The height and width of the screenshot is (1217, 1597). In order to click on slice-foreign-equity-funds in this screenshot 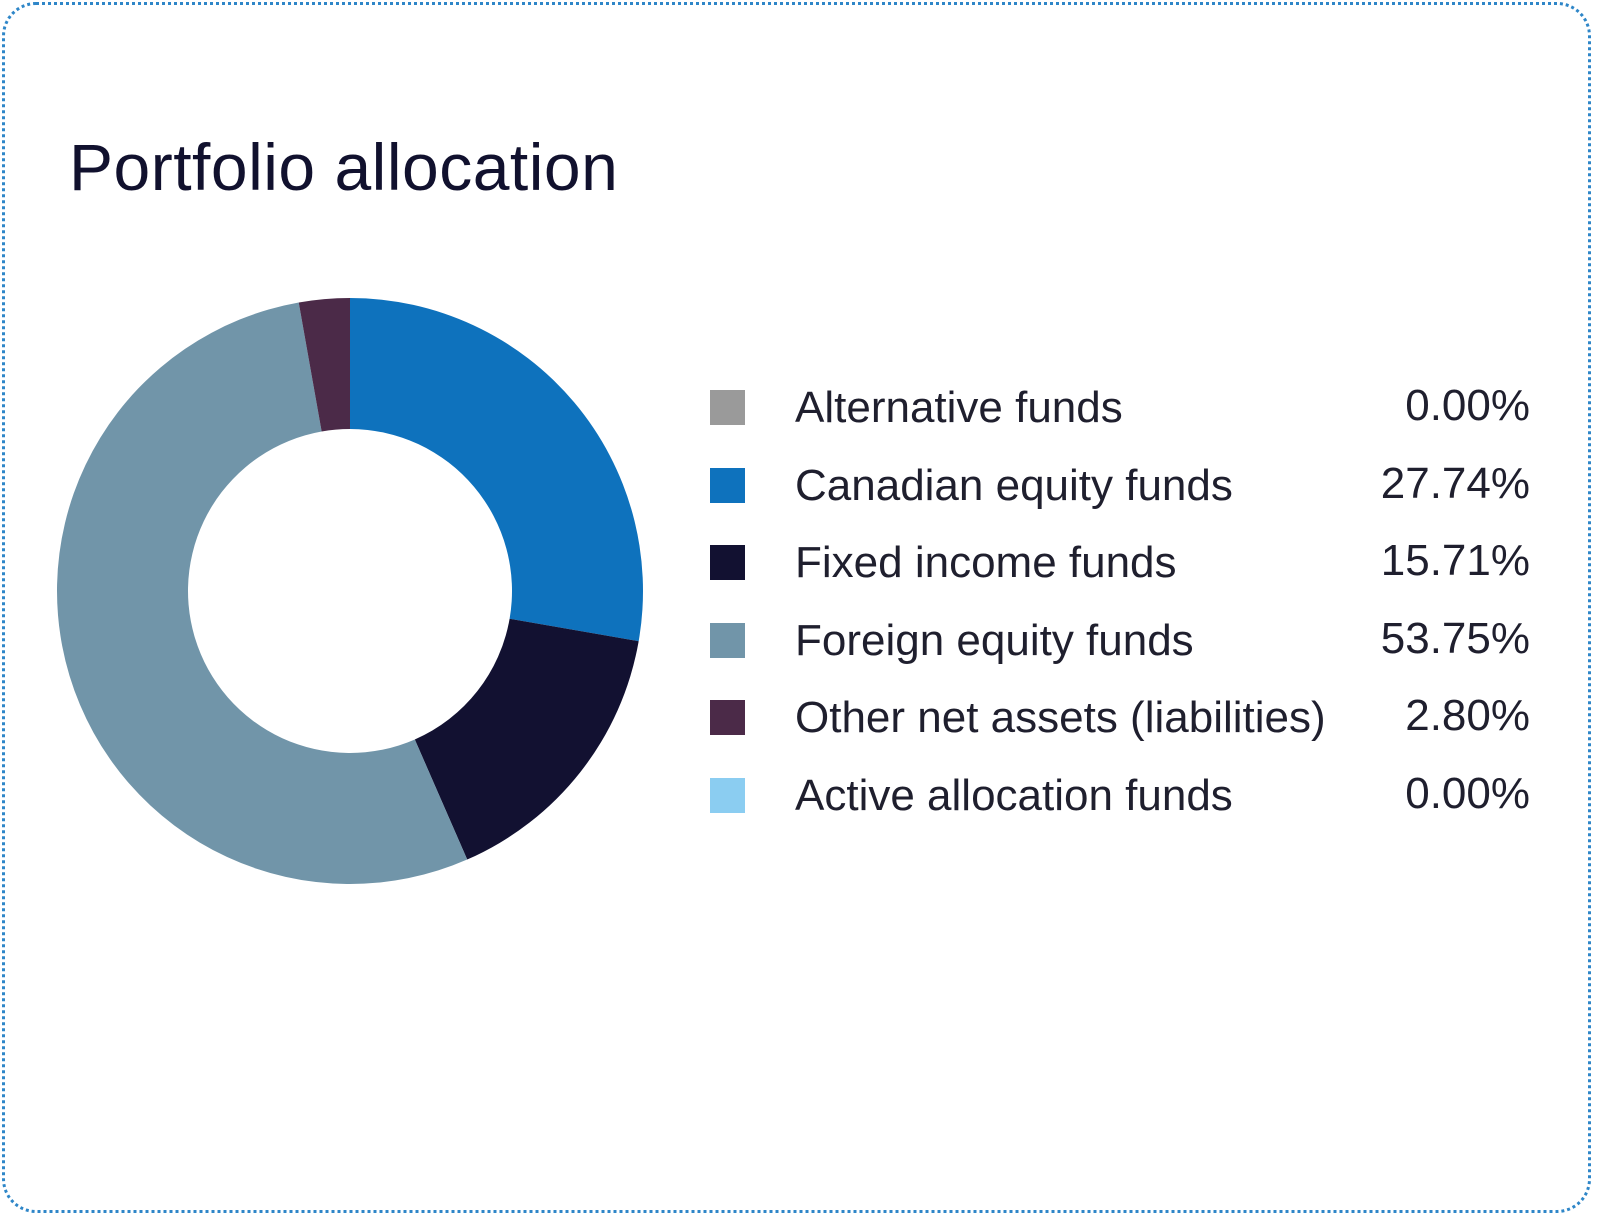, I will do `click(262, 593)`.